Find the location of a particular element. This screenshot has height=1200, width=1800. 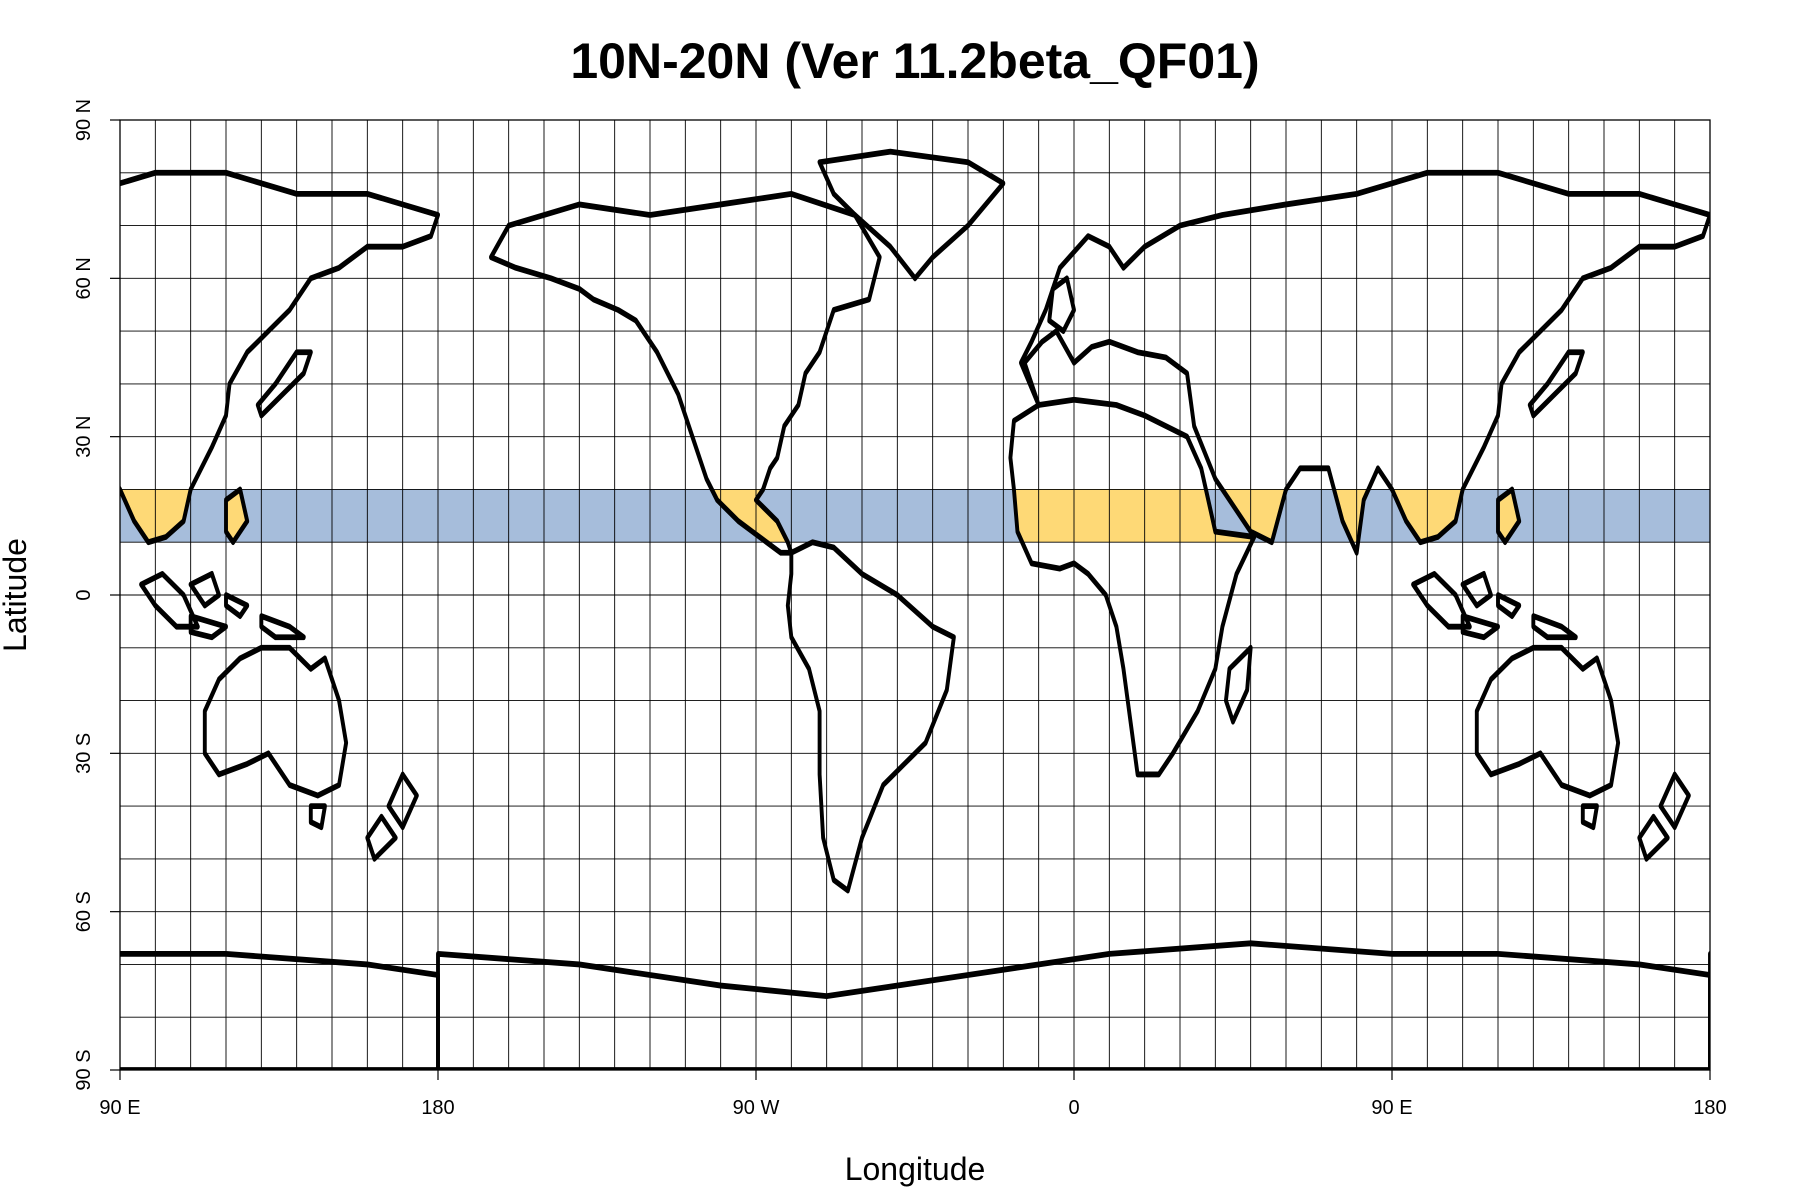

y-tick-label: 0 is located at coordinates (84, 594).